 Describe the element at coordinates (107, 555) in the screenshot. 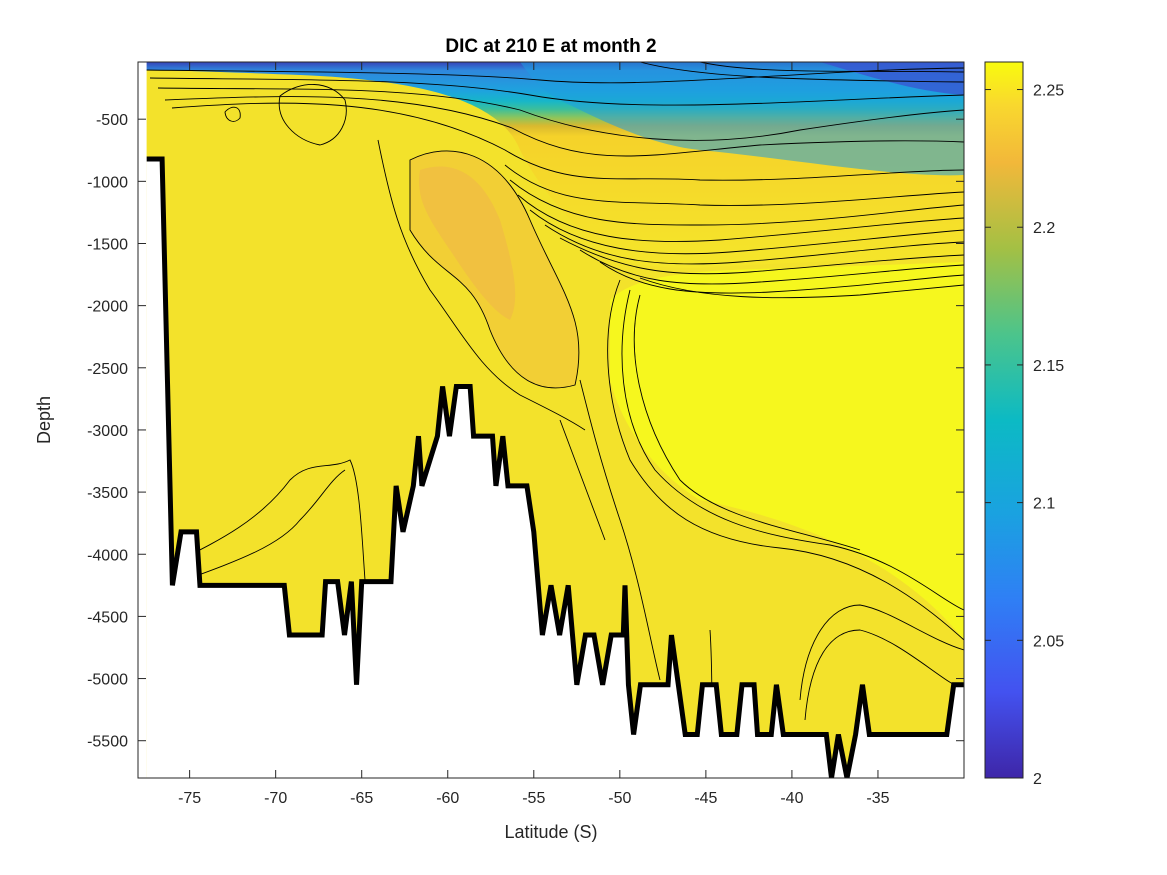

I see `y-tick-label: -4000` at that location.